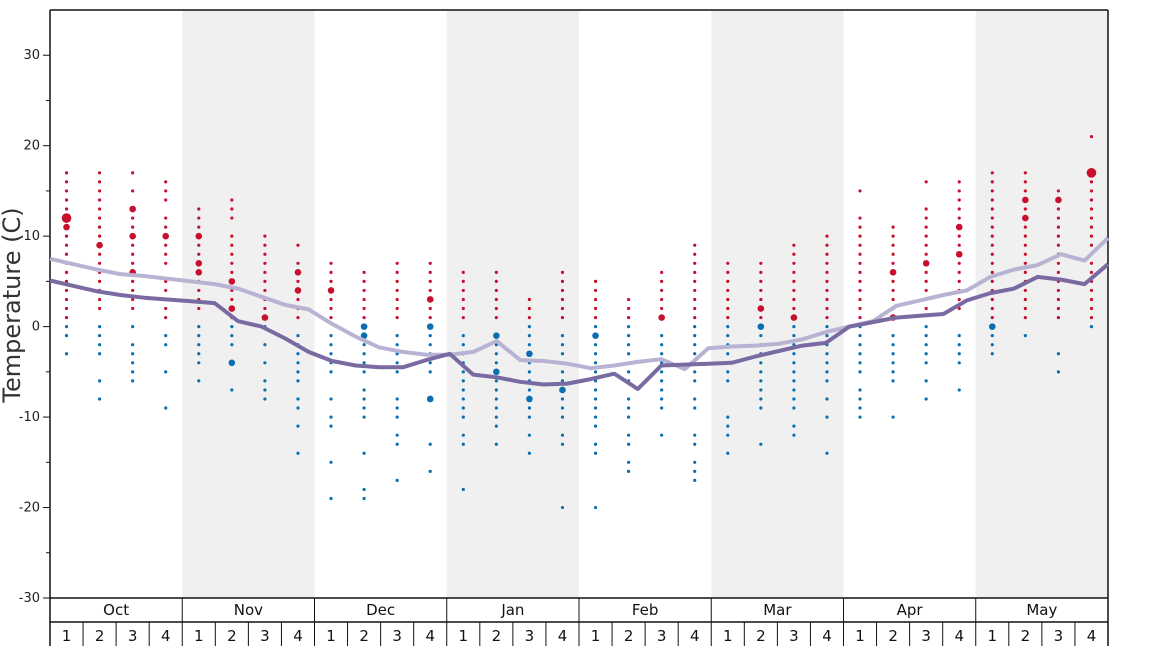 The width and height of the screenshot is (1168, 648). I want to click on y-tick-label: -30, so click(29, 598).